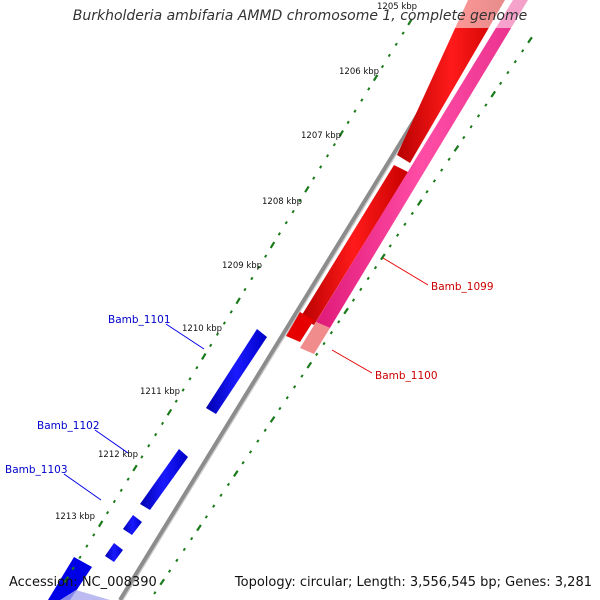 This screenshot has width=600, height=600. What do you see at coordinates (315, 338) in the screenshot?
I see `gene-bamb-1100-arrowhead` at bounding box center [315, 338].